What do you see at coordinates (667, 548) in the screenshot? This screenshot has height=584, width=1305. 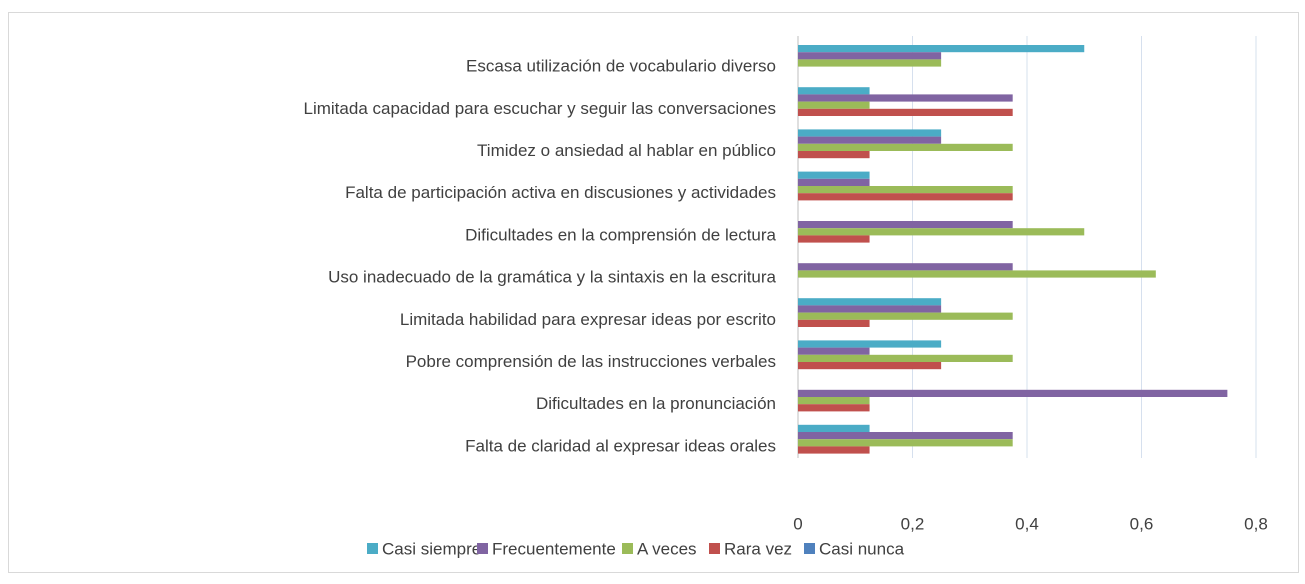 I see `legend-label: A veces` at bounding box center [667, 548].